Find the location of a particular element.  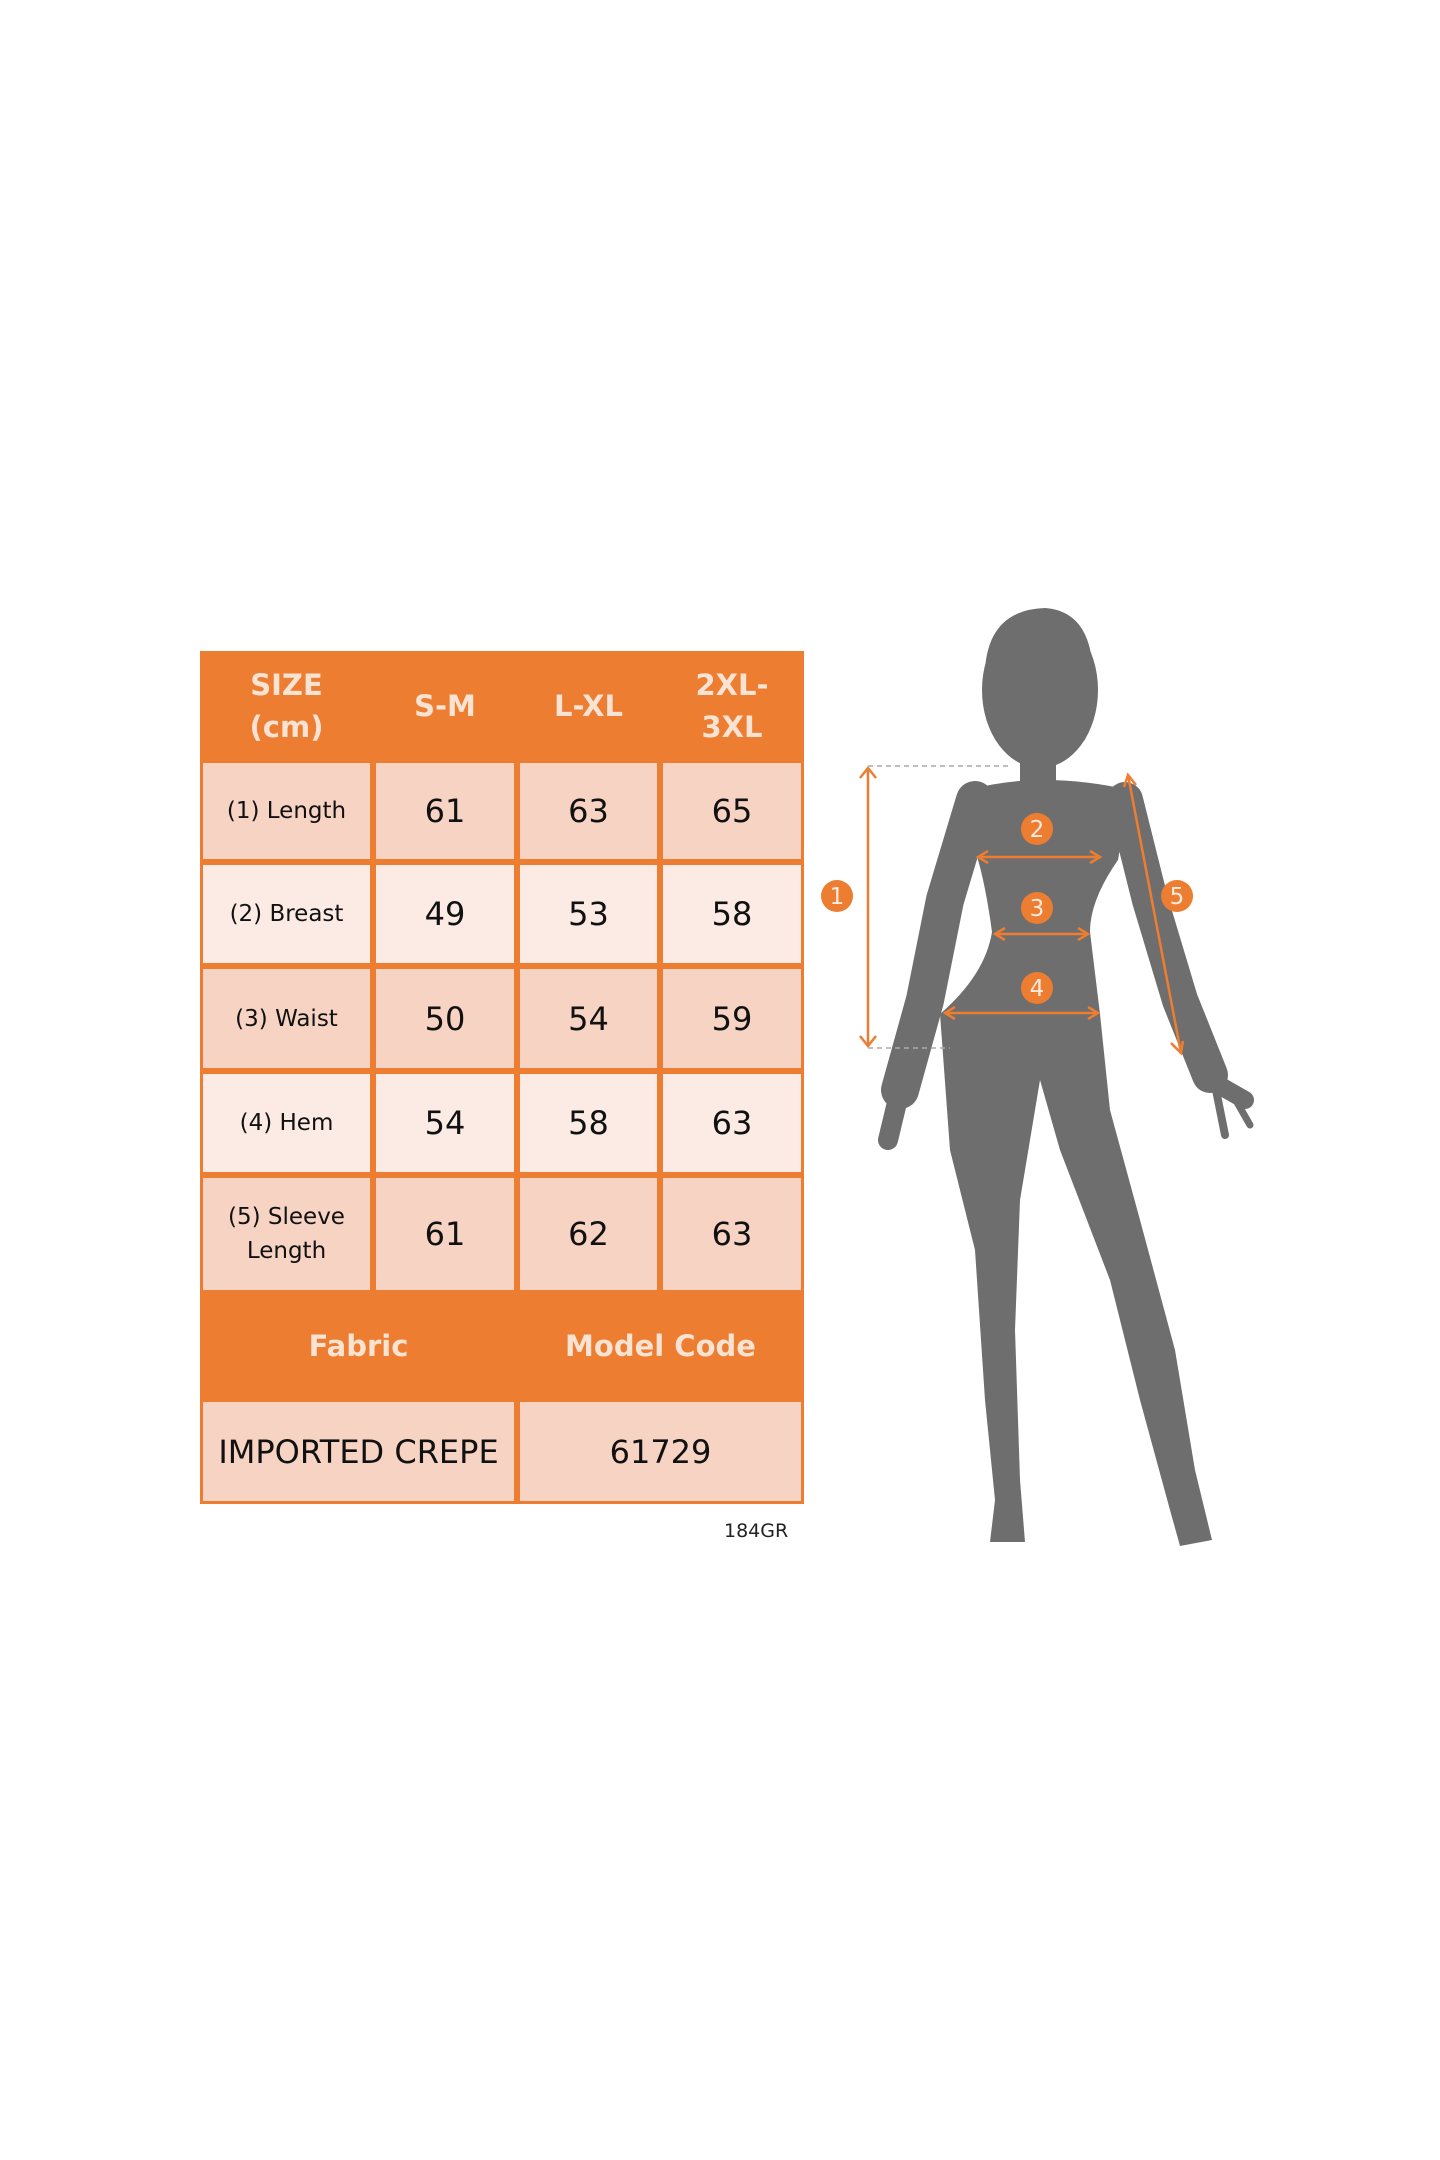

model-code-value: 61729 is located at coordinates (660, 1451).